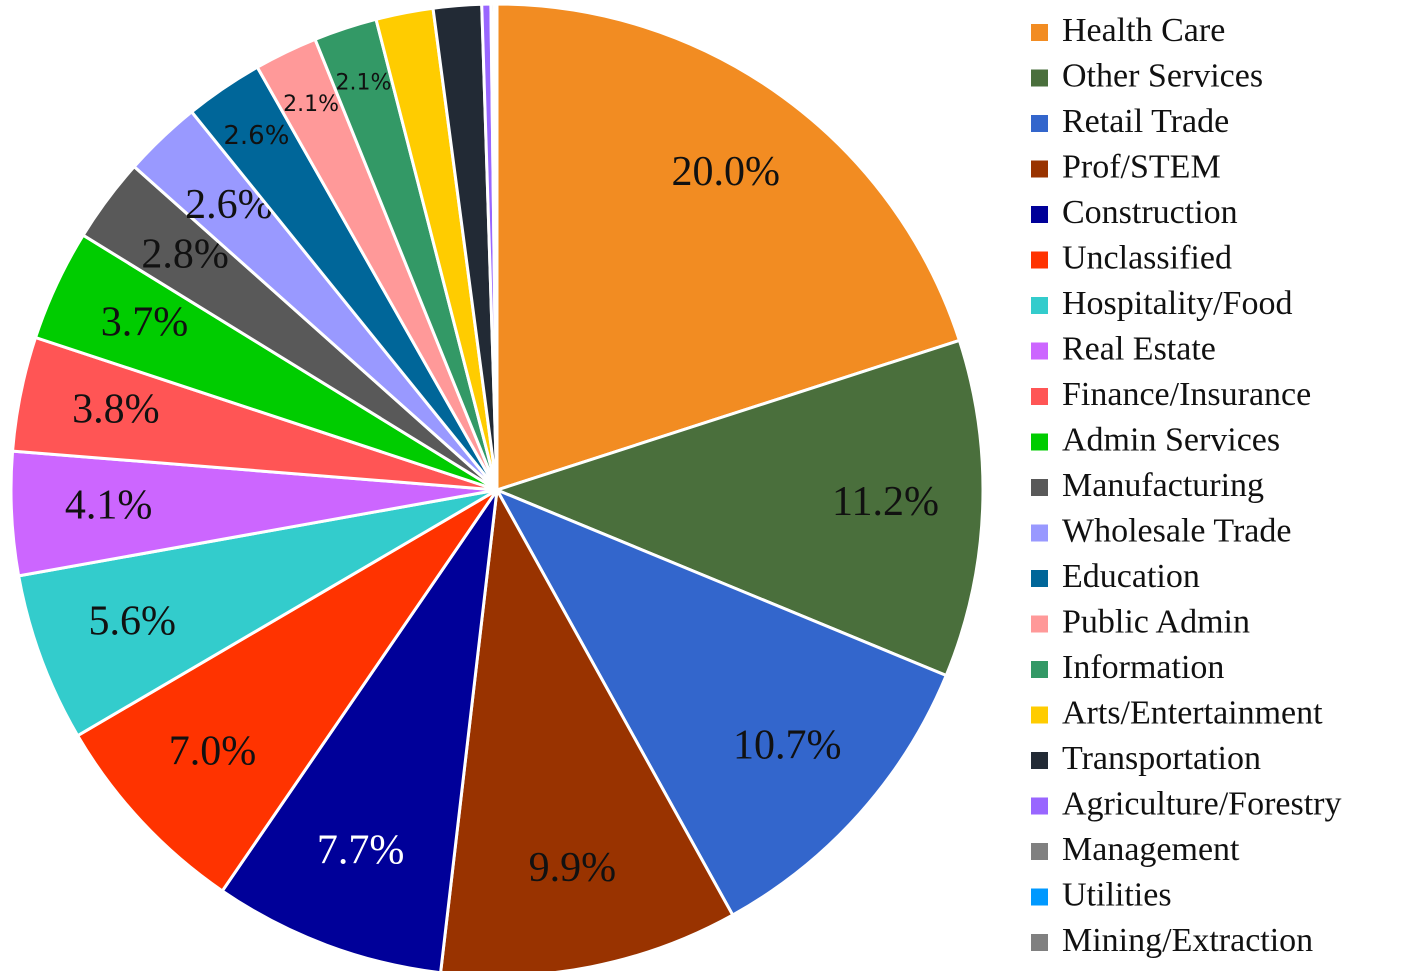 The image size is (1423, 971). Describe the element at coordinates (1171, 439) in the screenshot. I see `legend-label: Admin Services` at that location.